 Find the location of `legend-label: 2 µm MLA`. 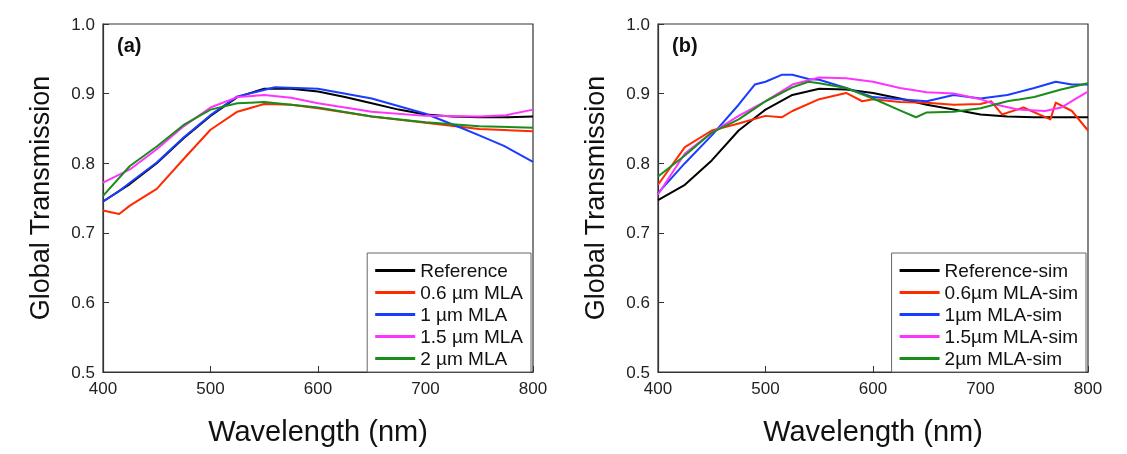

legend-label: 2 µm MLA is located at coordinates (464, 358).